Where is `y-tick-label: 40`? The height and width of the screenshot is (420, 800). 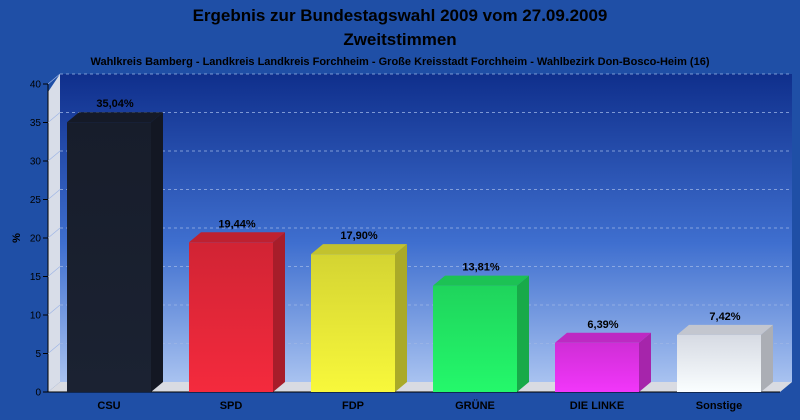
y-tick-label: 40 is located at coordinates (36, 85).